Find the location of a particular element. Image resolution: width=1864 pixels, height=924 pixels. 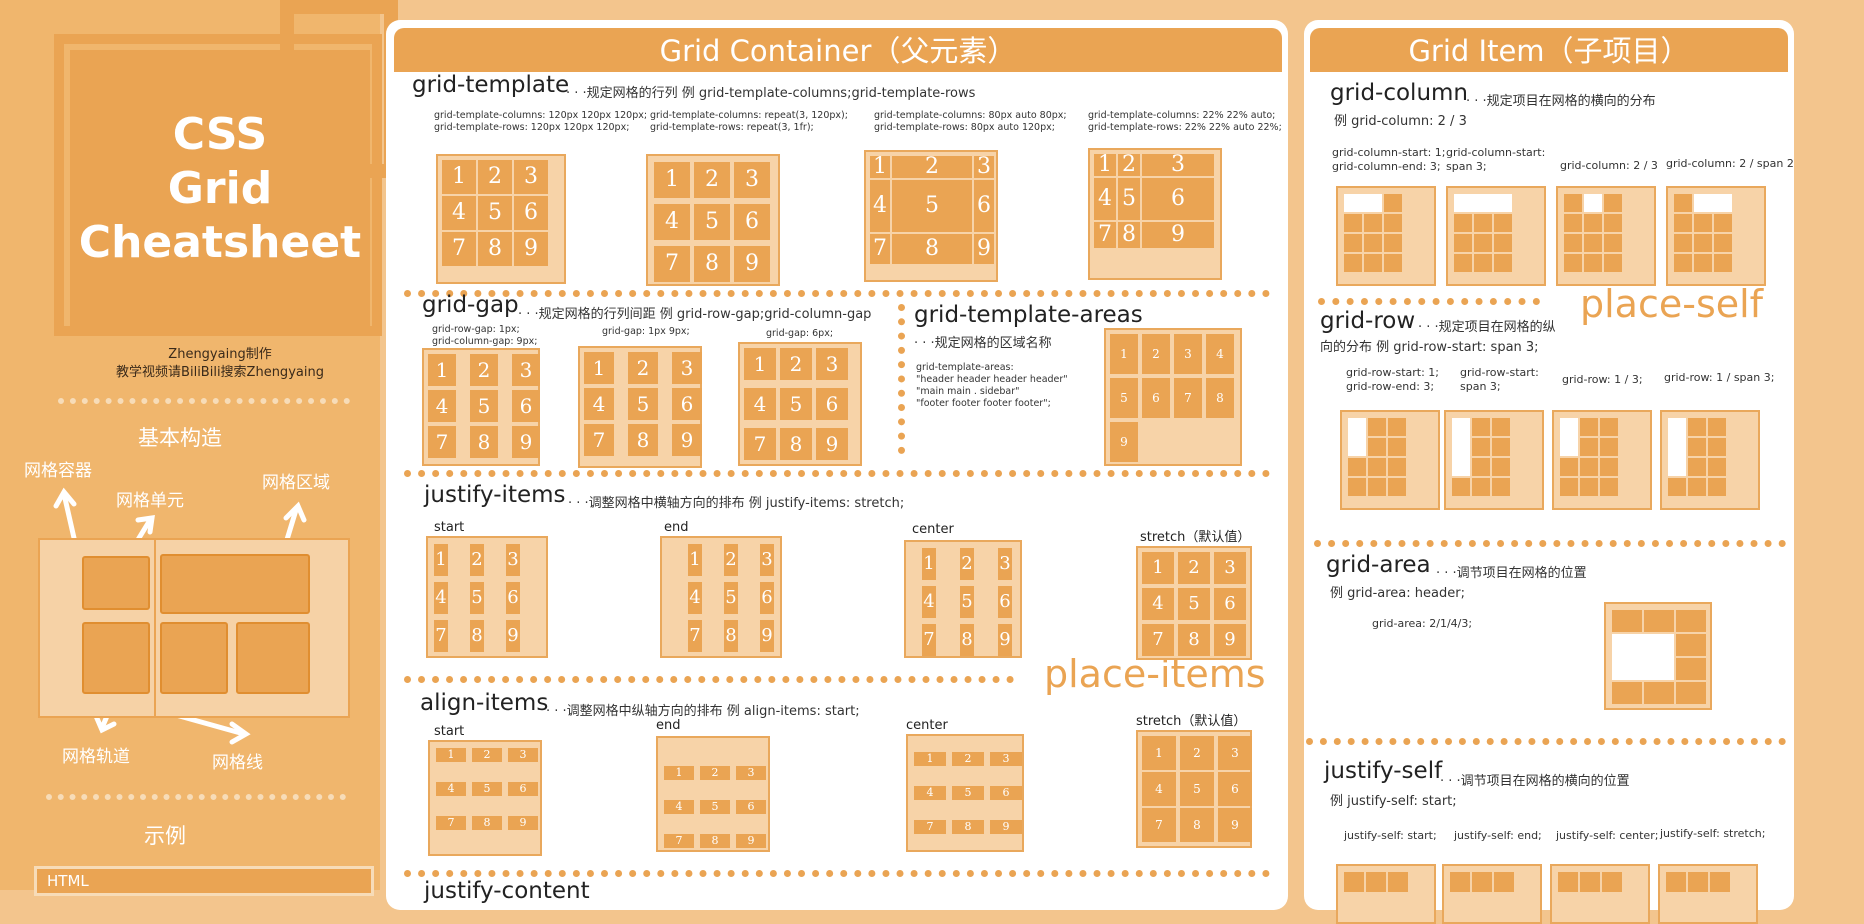

code-label: grid-row: 1 / span 3; is located at coordinates (1719, 377).